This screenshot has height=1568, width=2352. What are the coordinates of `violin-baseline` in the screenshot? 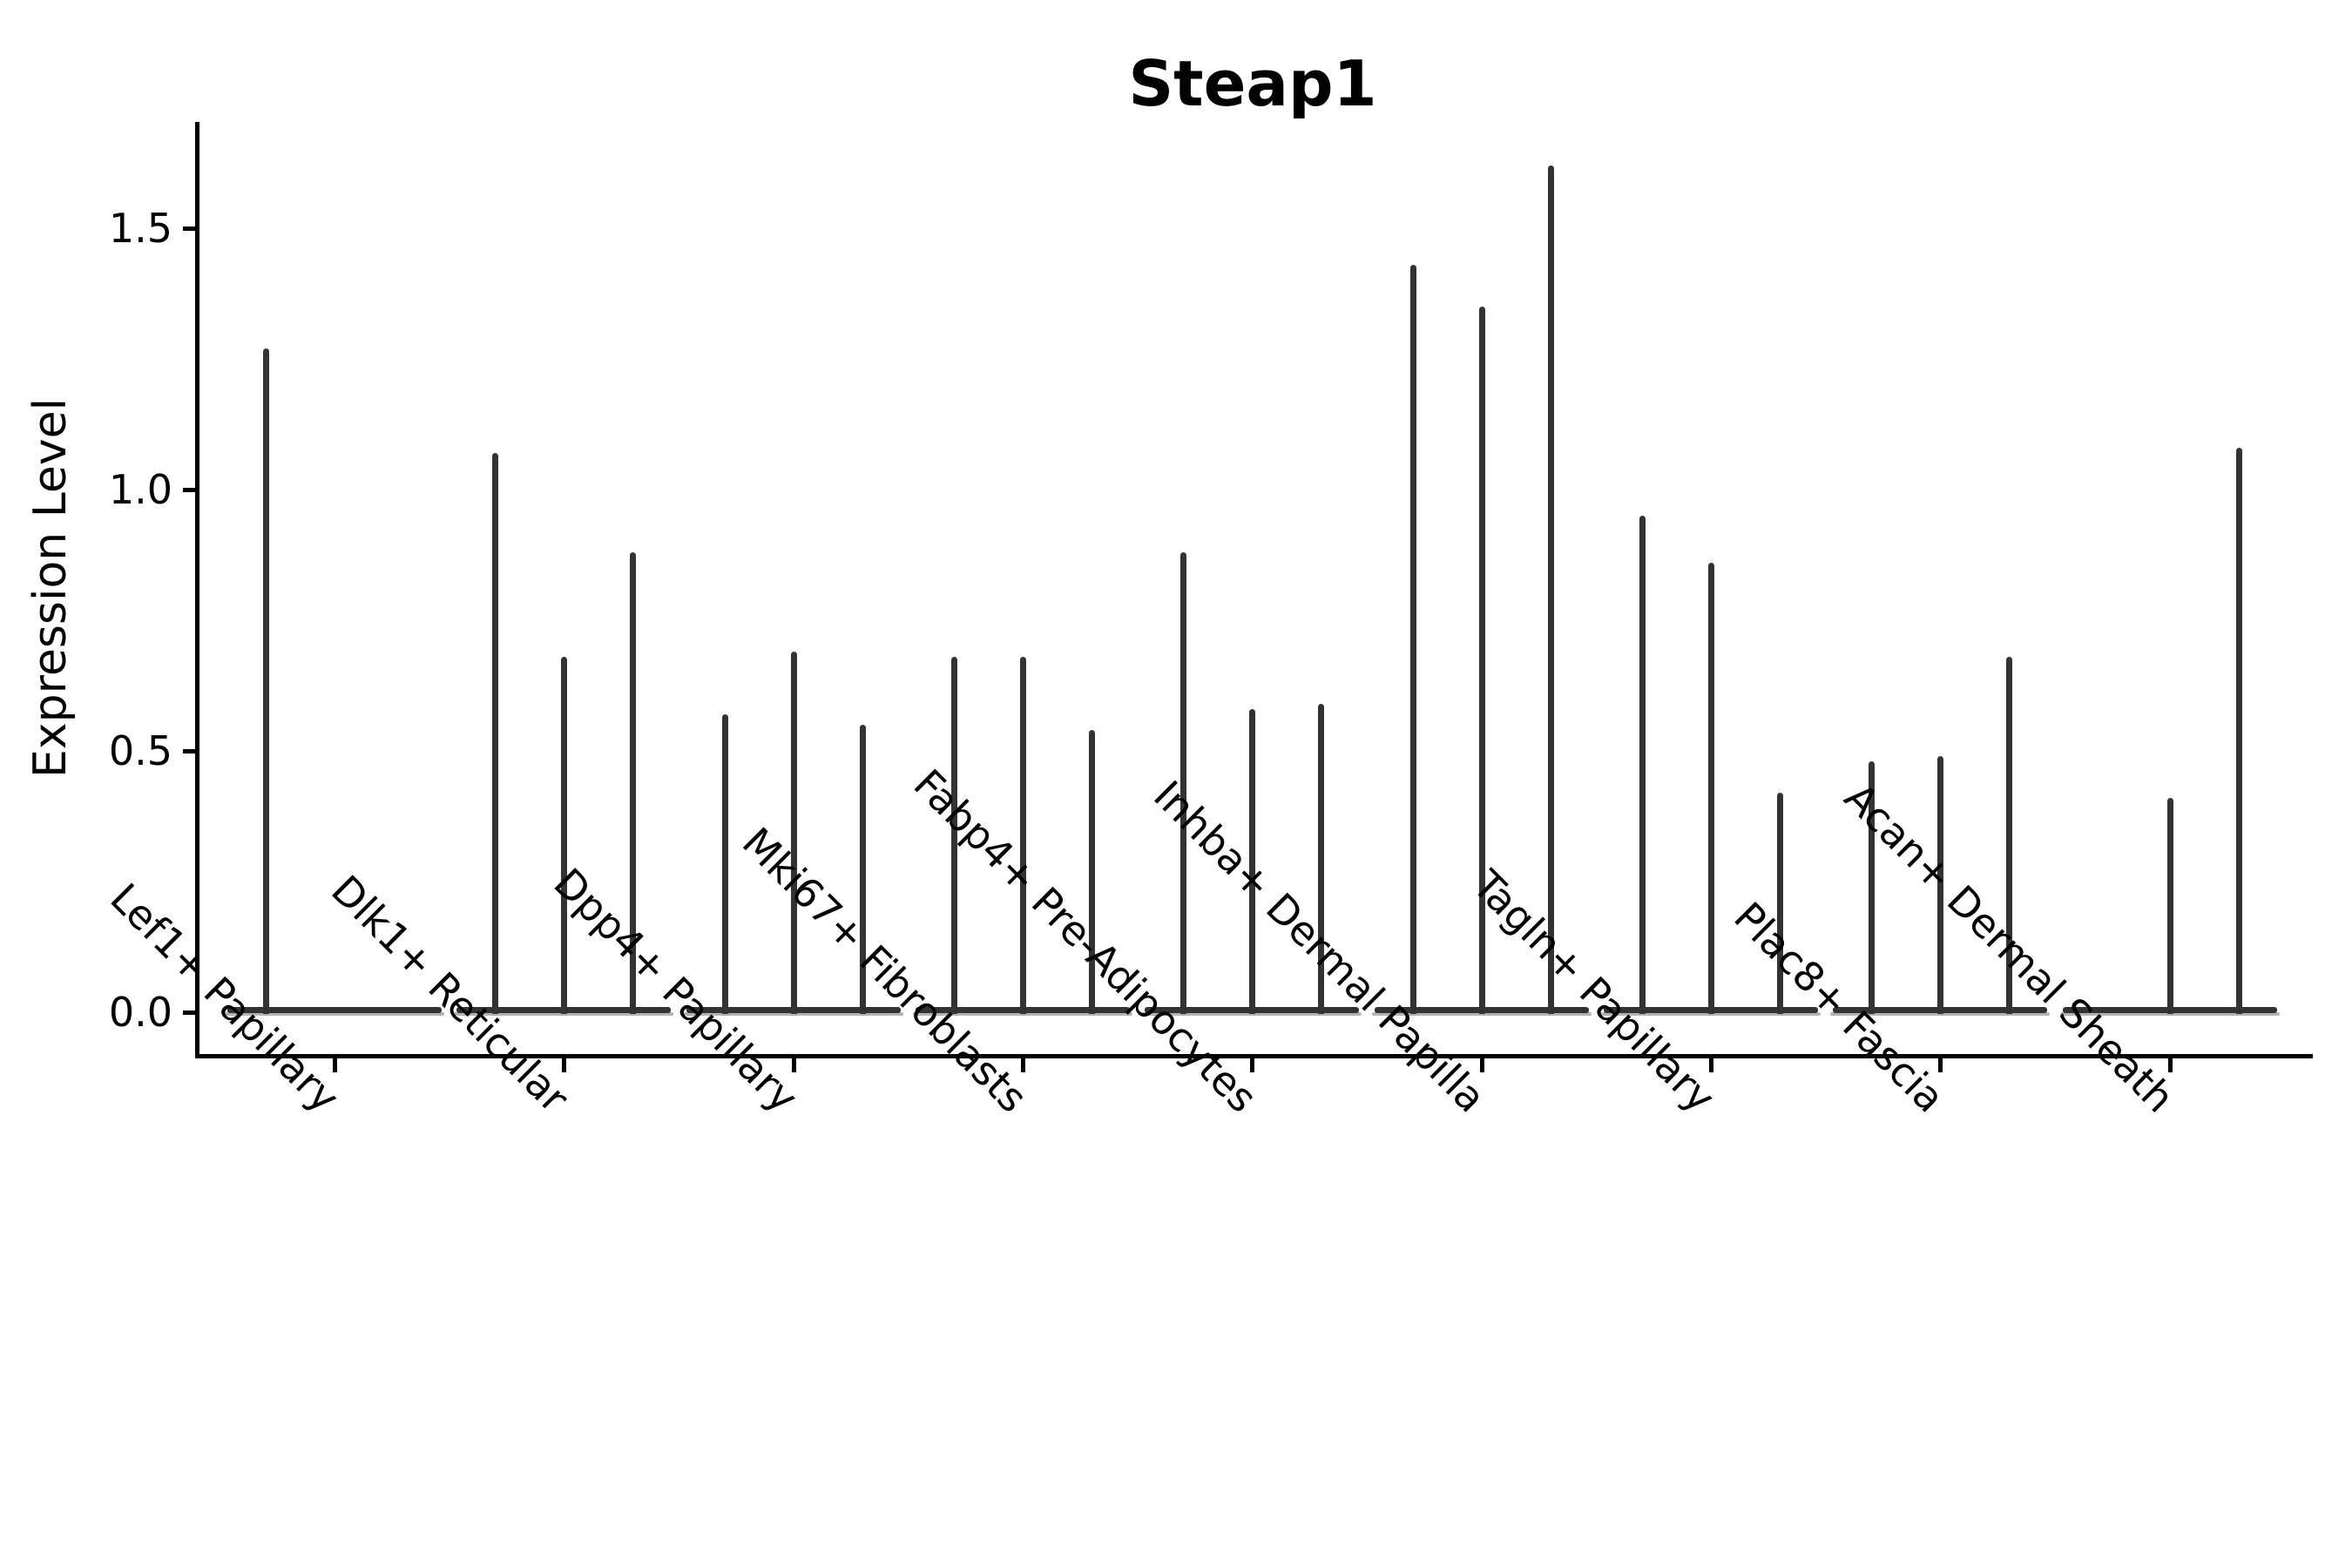 It's located at (334, 1010).